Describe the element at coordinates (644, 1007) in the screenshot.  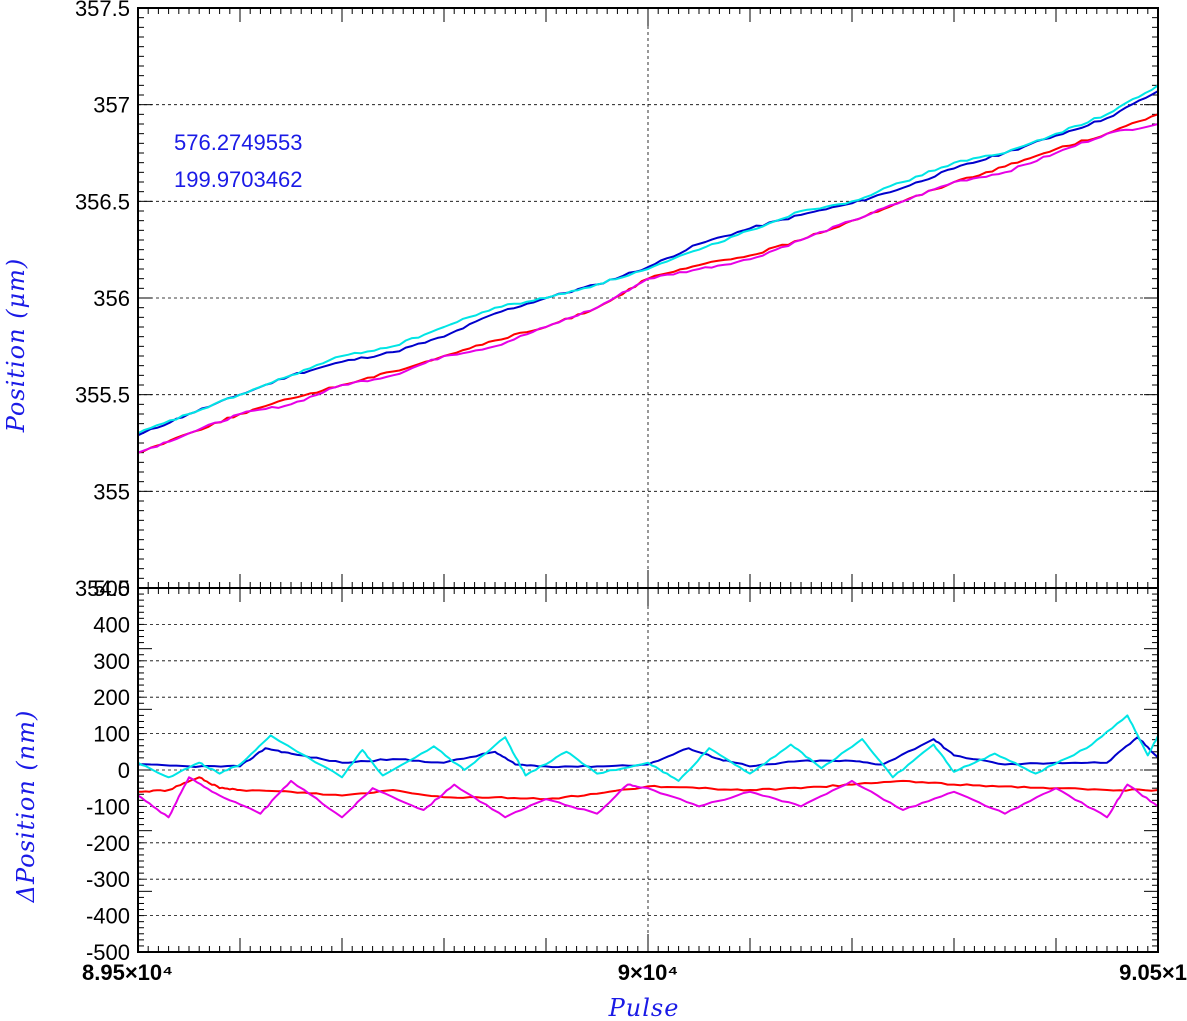
I see `x-axis-title: Pulse` at that location.